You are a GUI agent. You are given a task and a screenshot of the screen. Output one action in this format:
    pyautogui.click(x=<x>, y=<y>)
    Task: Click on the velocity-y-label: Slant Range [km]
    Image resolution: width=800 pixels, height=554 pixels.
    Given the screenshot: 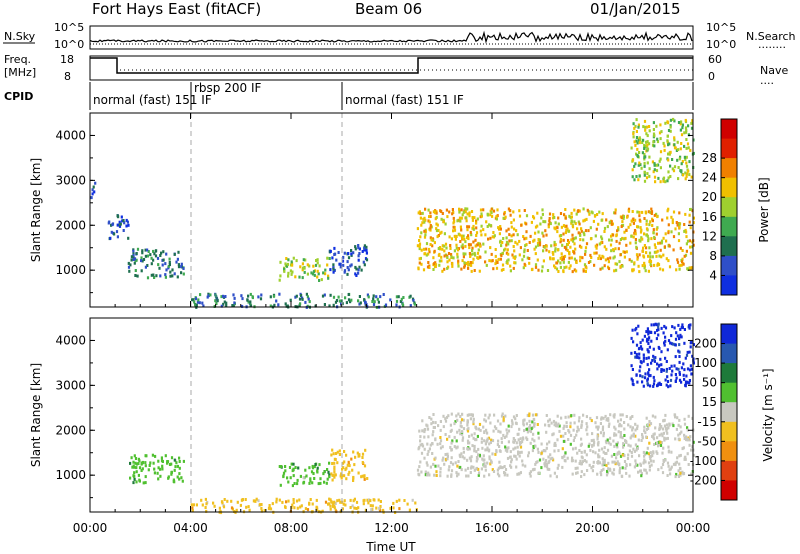 What is the action you would take?
    pyautogui.click(x=36, y=415)
    